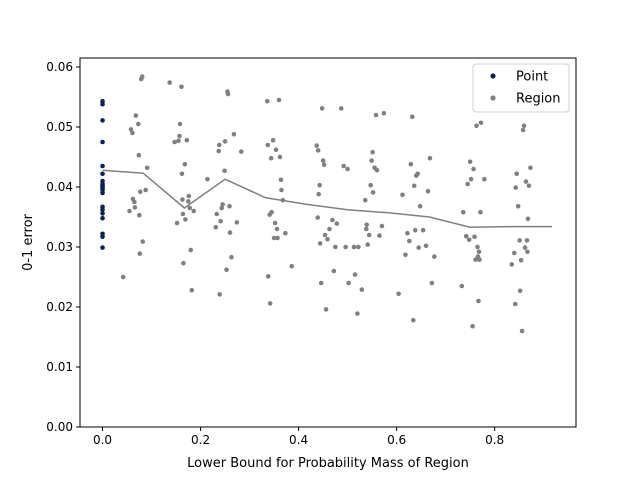 Image resolution: width=640 pixels, height=480 pixels. Describe the element at coordinates (59, 367) in the screenshot. I see `y-tick-label: 0.01` at that location.